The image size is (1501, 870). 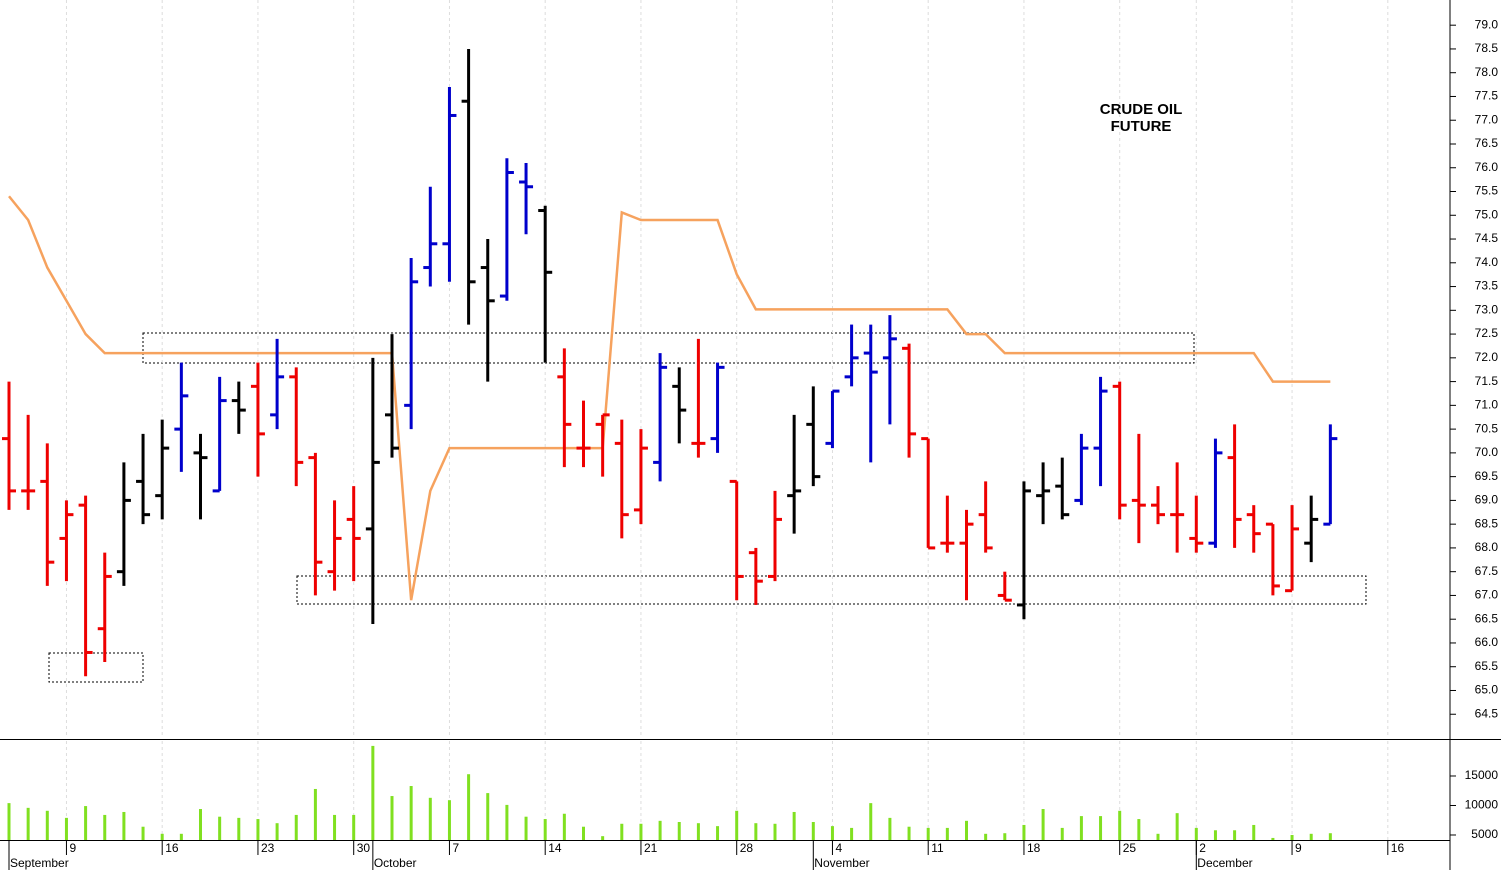 I want to click on chart-title: CRUDE OIL, so click(x=1141, y=109).